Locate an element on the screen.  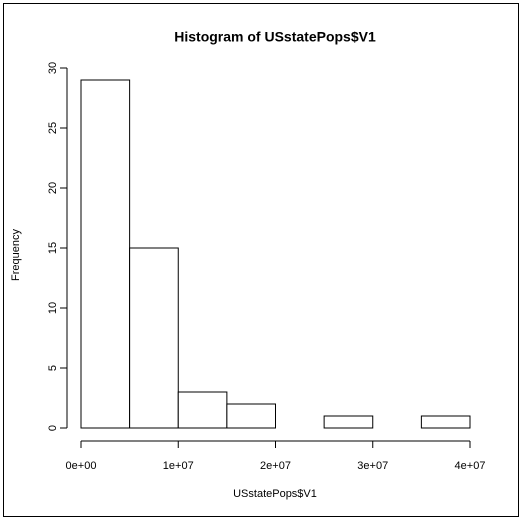
y-tick-label: 15 is located at coordinates (53, 248).